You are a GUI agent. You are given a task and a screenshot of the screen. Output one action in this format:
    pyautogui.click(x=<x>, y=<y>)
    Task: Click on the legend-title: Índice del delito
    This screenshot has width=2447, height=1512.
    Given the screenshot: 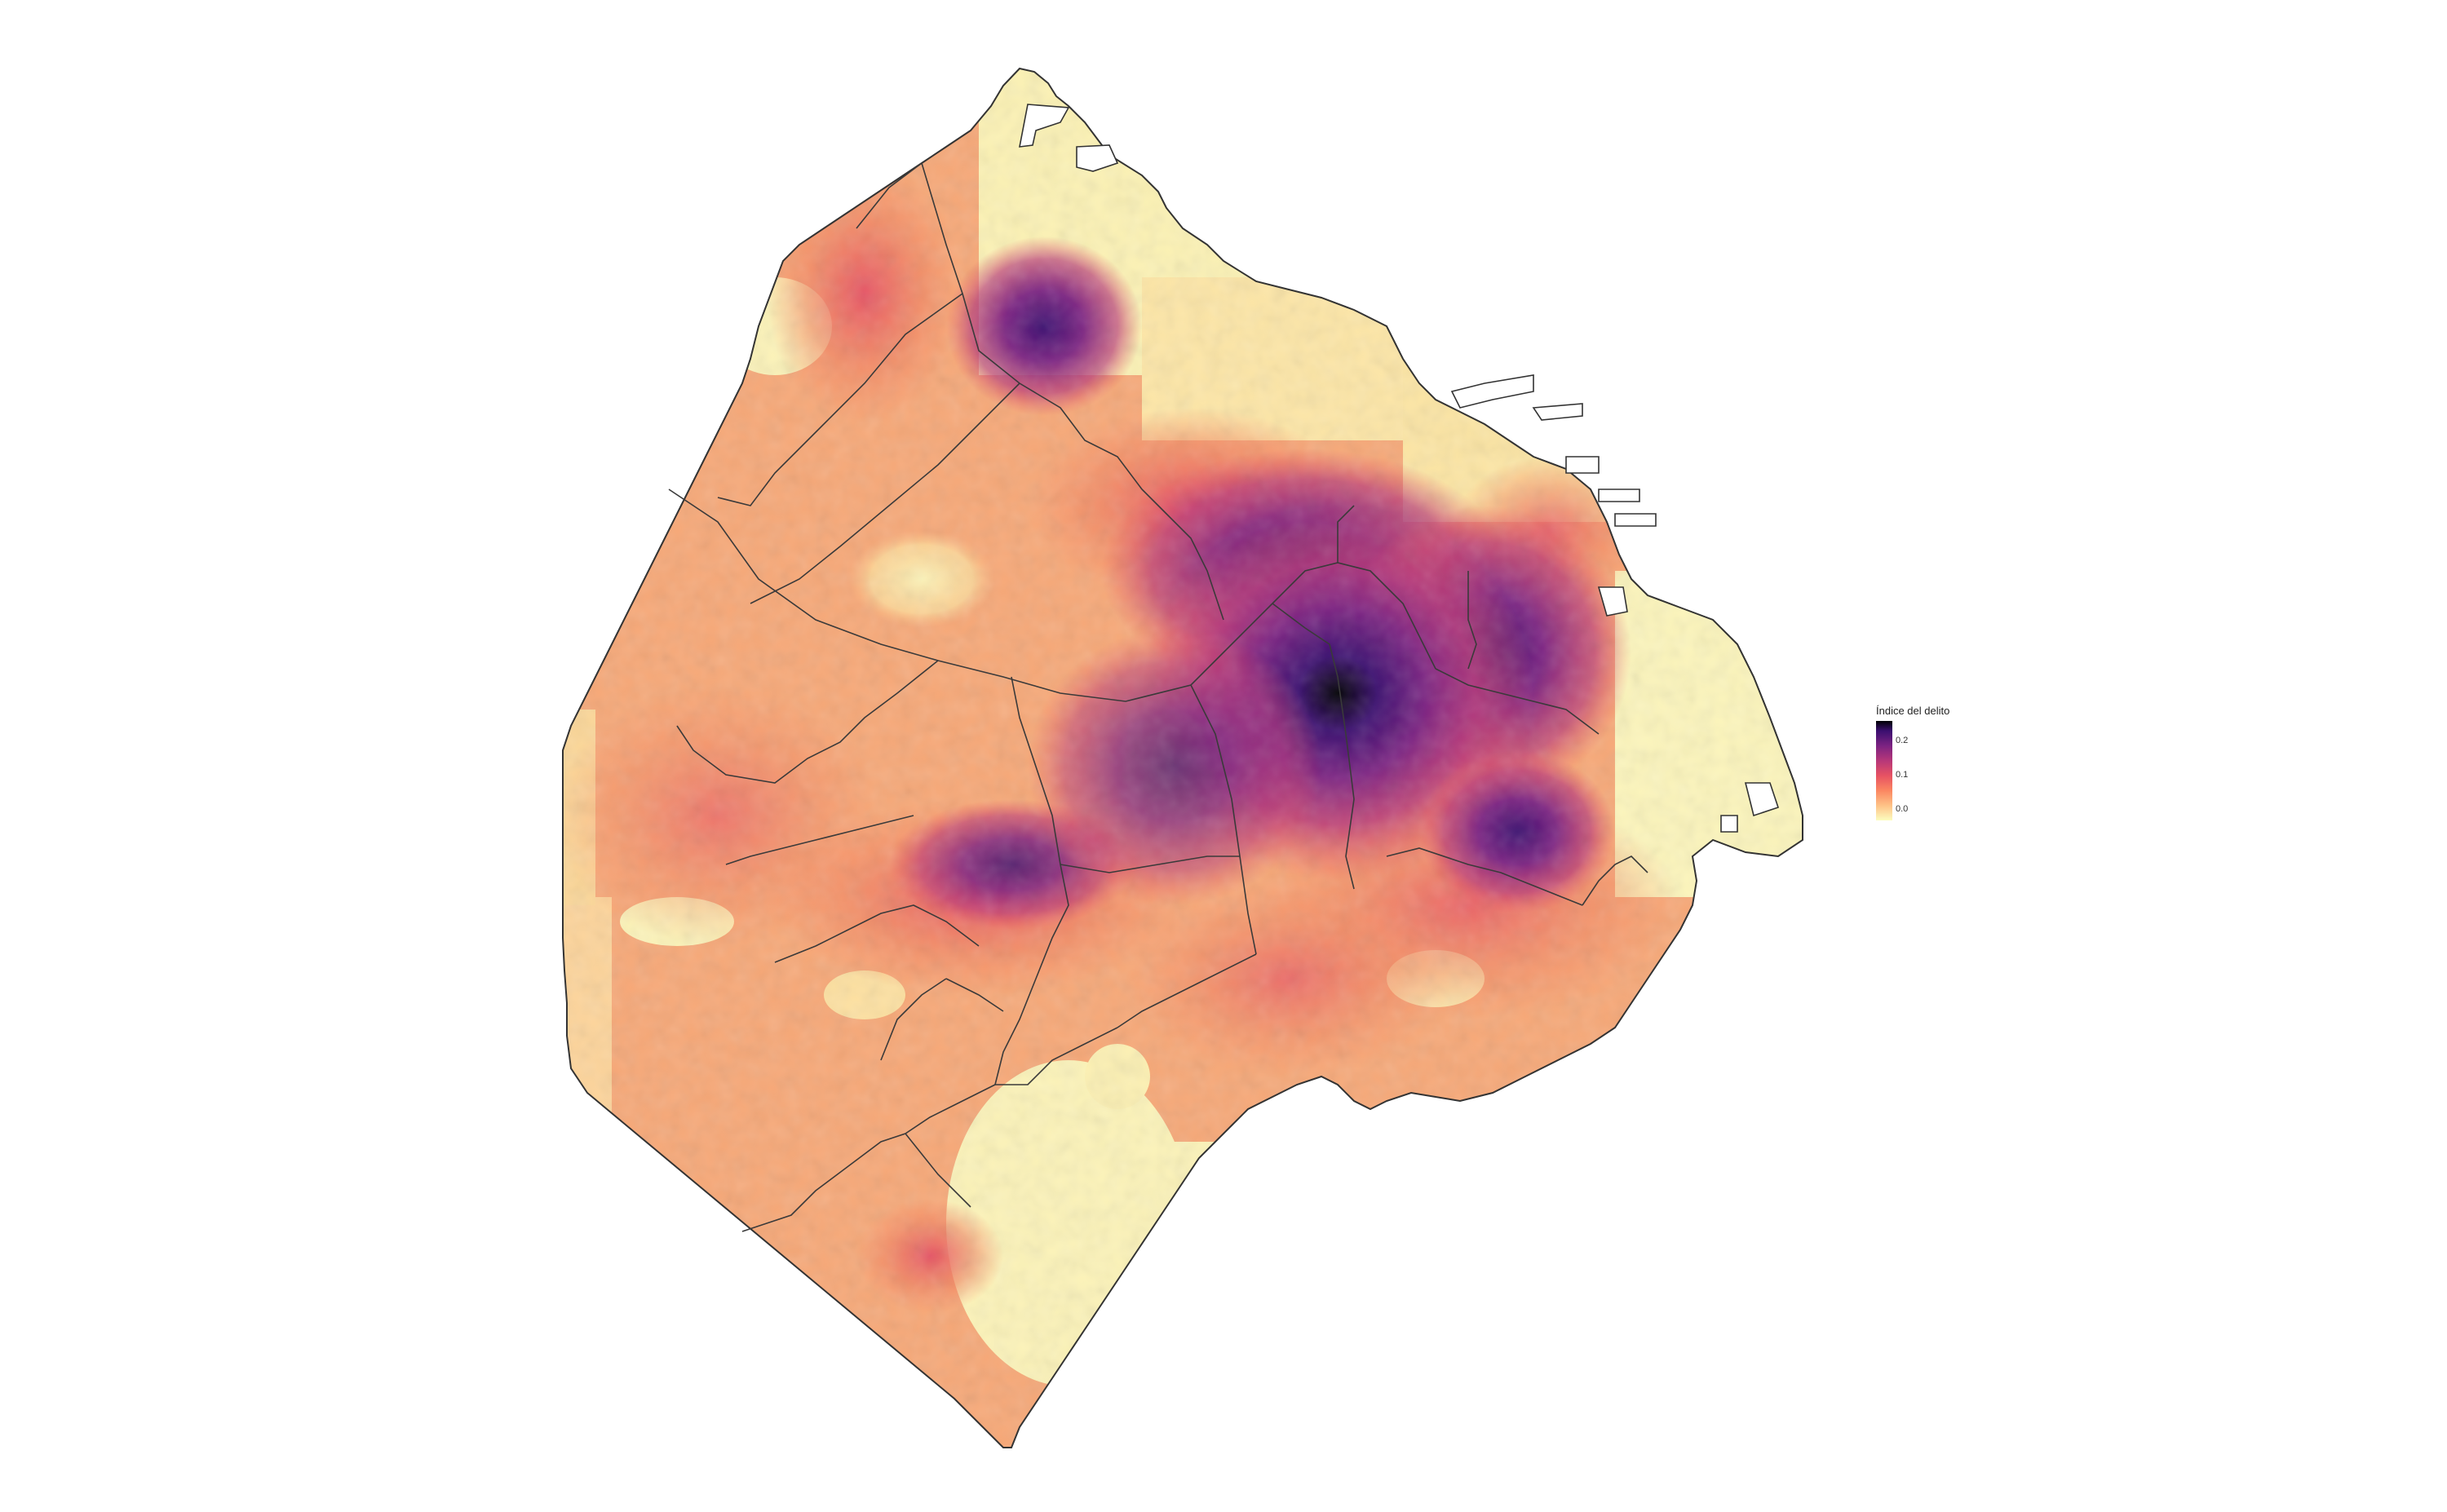 What is the action you would take?
    pyautogui.click(x=1913, y=711)
    